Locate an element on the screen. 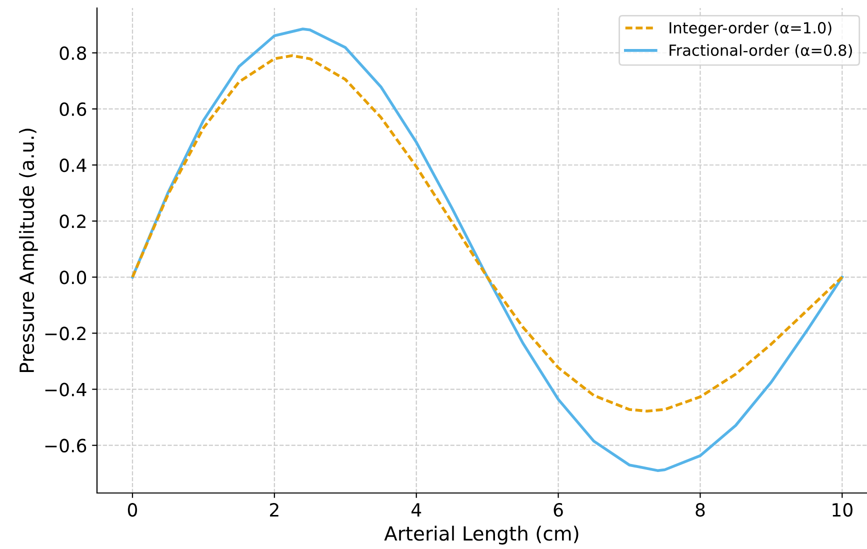 The width and height of the screenshot is (867, 549). x-tick-label: 4 is located at coordinates (416, 509).